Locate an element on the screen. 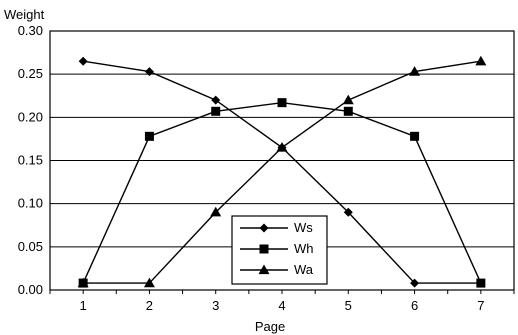  legend: Ws Wh Wa is located at coordinates (279, 250).